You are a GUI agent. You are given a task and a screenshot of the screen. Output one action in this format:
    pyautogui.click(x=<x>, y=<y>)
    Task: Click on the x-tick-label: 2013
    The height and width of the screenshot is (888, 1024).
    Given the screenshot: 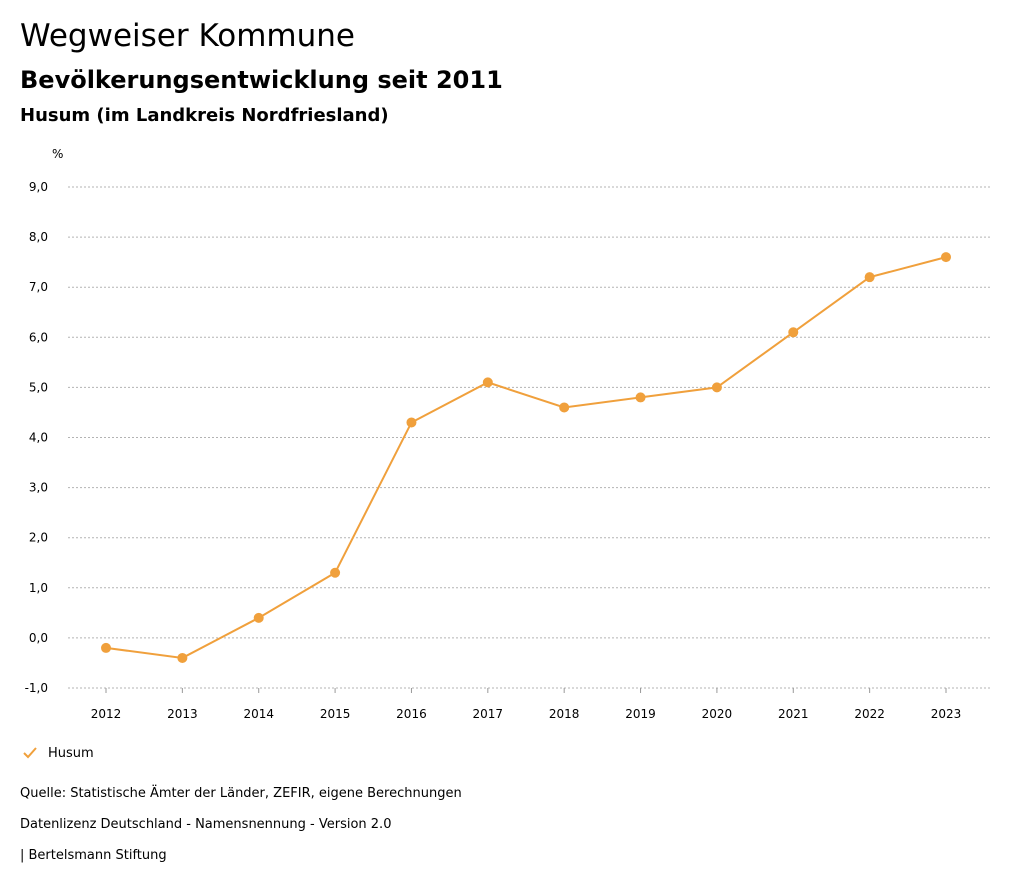 What is the action you would take?
    pyautogui.click(x=182, y=714)
    